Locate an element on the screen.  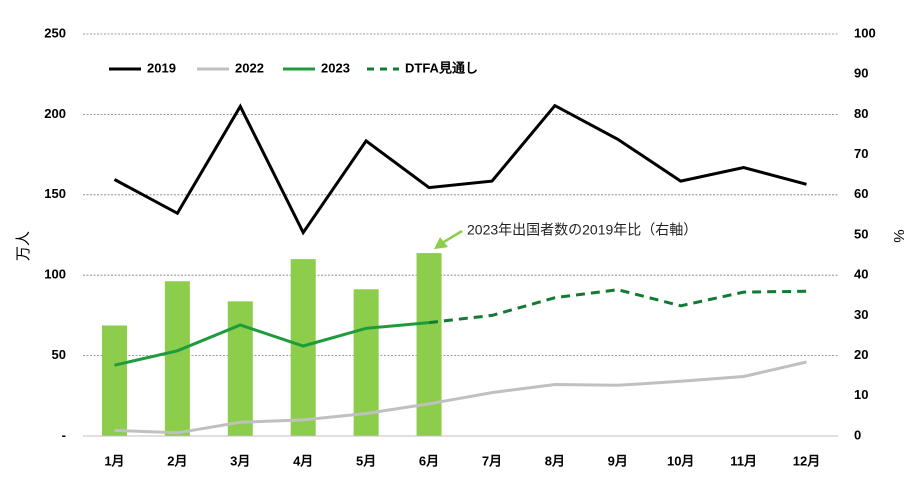
x-tick-label: 5月 is located at coordinates (366, 460).